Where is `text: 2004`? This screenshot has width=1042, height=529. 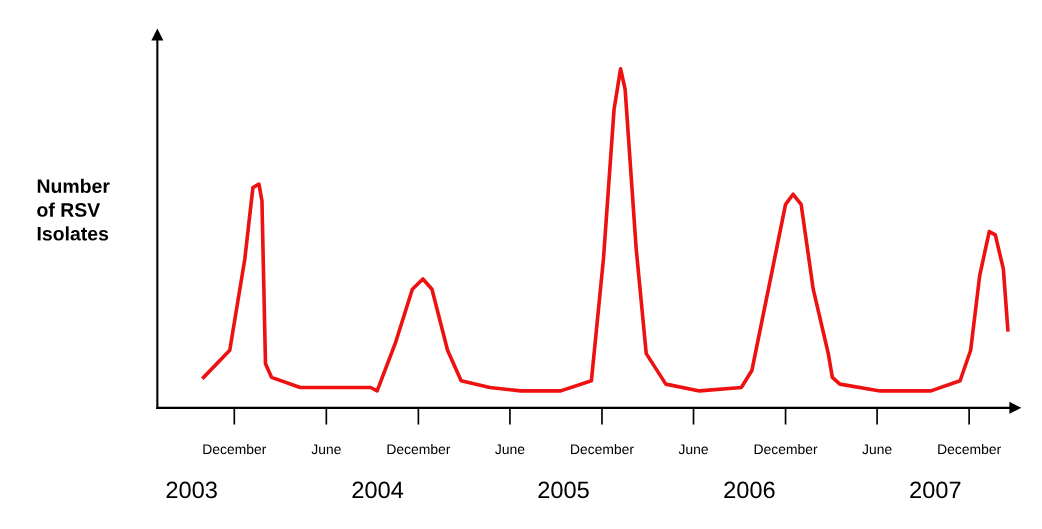
text: 2004 is located at coordinates (378, 490).